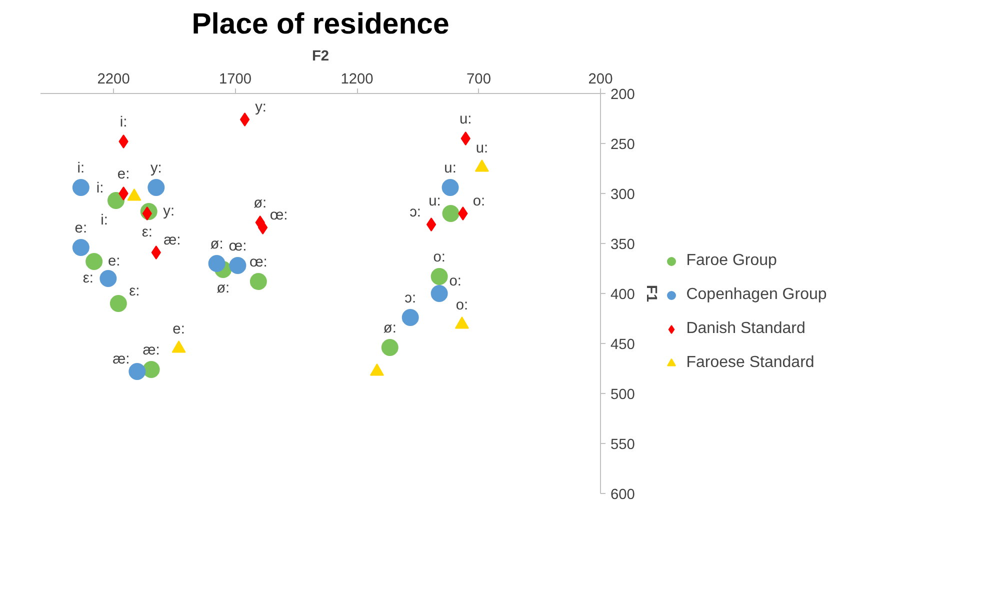 This screenshot has width=990, height=610. Describe the element at coordinates (622, 495) in the screenshot. I see `y-tick-label: 600` at that location.